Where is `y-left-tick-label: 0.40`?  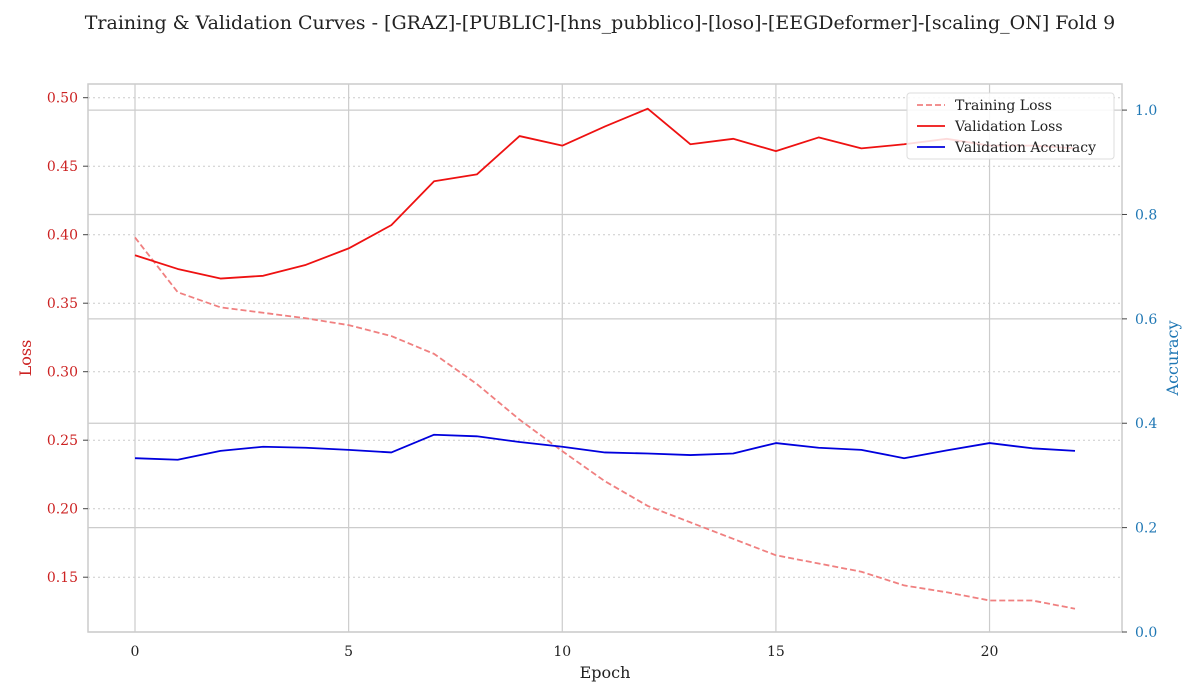 y-left-tick-label: 0.40 is located at coordinates (62, 236).